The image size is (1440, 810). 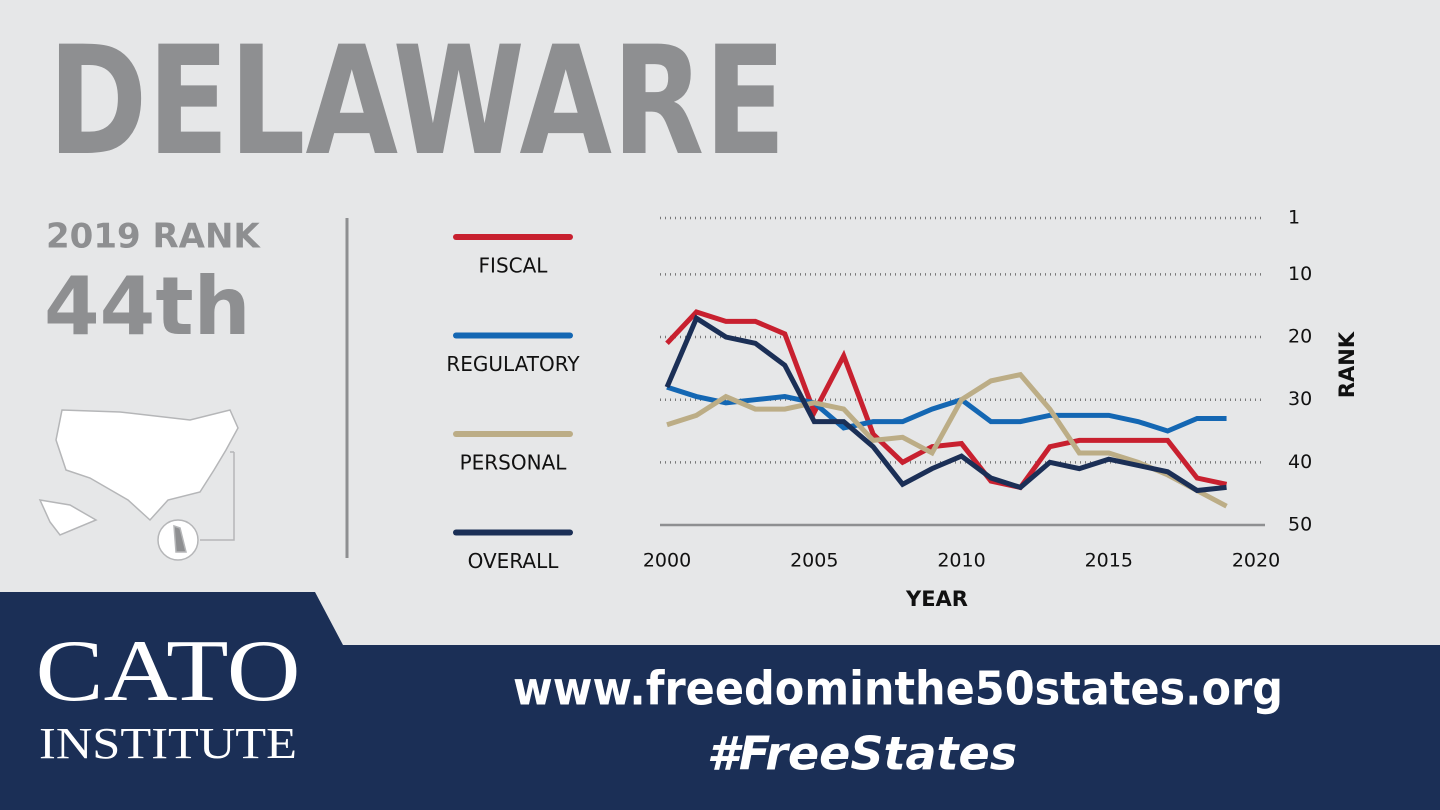 I want to click on rank-label: 2019 RANK, so click(x=153, y=237).